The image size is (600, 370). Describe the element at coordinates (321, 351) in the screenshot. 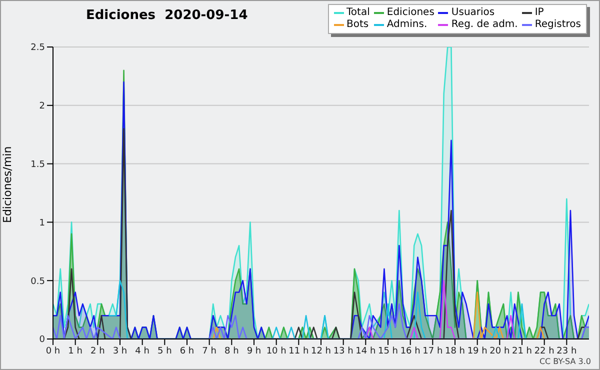

I see `x-tick-label: 12 h` at that location.